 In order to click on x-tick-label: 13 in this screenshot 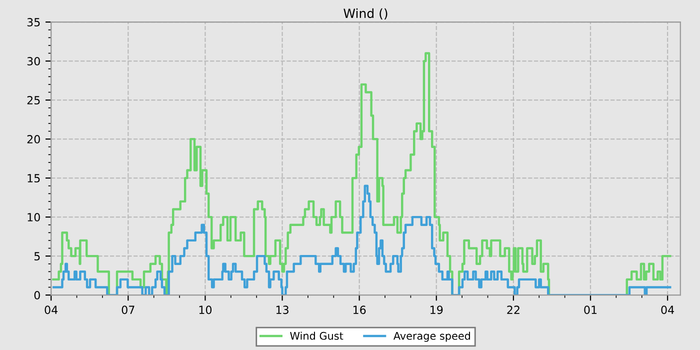, I will do `click(282, 310)`.